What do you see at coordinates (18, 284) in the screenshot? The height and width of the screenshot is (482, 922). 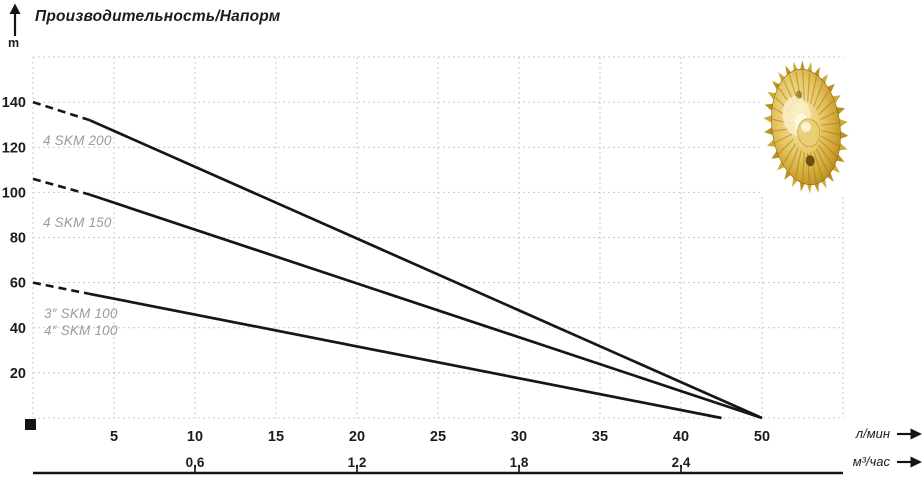 I see `svg-text: 60` at bounding box center [18, 284].